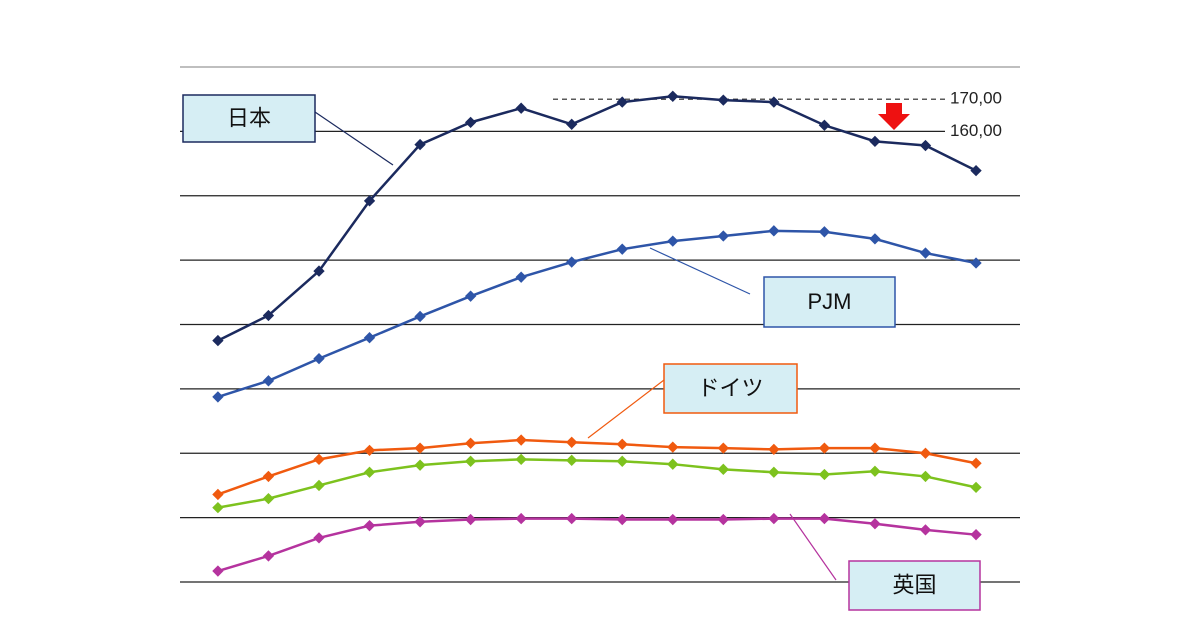  I want to click on series-label: 英国, so click(914, 584).